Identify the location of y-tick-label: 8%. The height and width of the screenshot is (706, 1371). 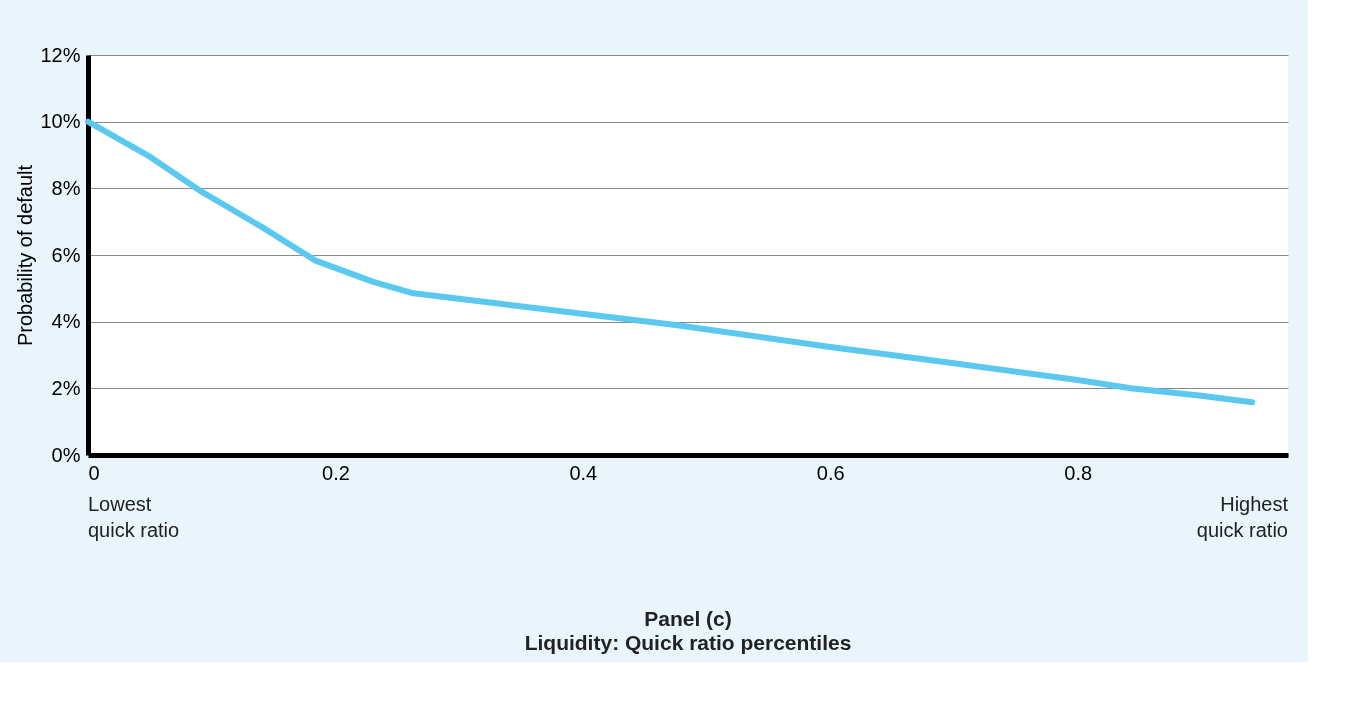
(66, 187).